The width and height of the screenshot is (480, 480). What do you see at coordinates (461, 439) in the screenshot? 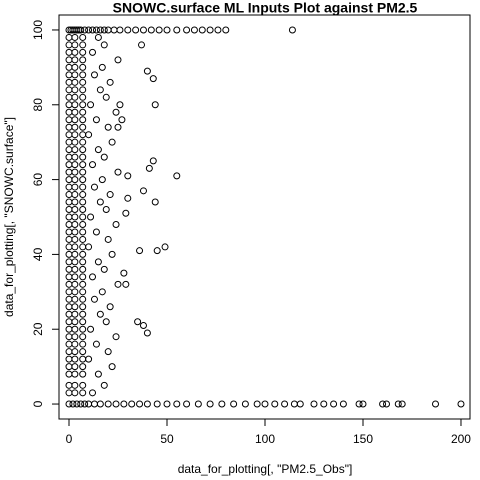
I see `x-tick-label: 200` at bounding box center [461, 439].